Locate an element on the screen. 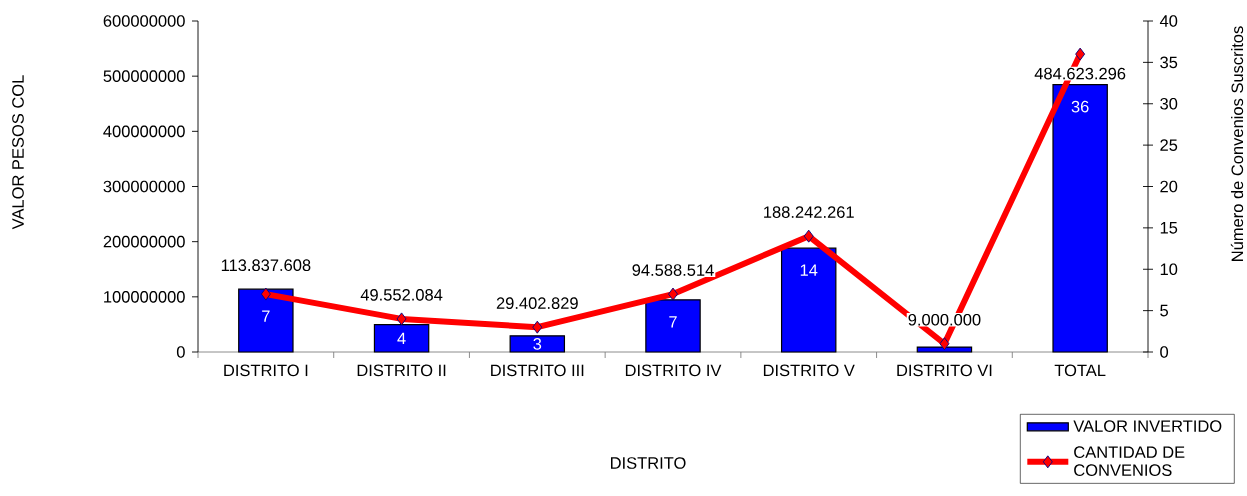  x-tick-label: DISTRITO III is located at coordinates (537, 370).